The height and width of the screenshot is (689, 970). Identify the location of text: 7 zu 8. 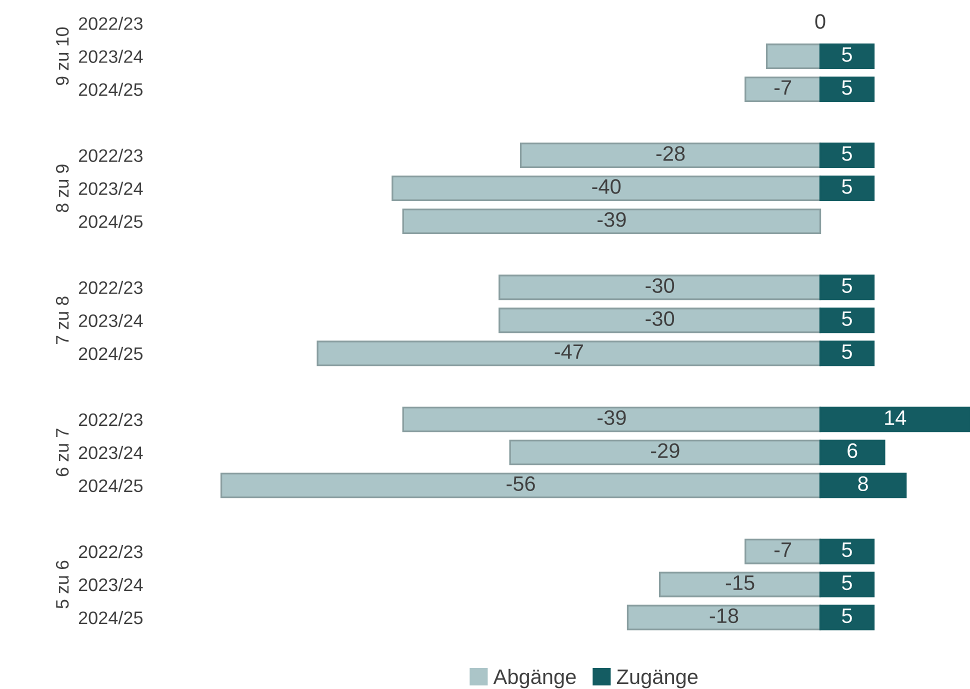
(62, 320).